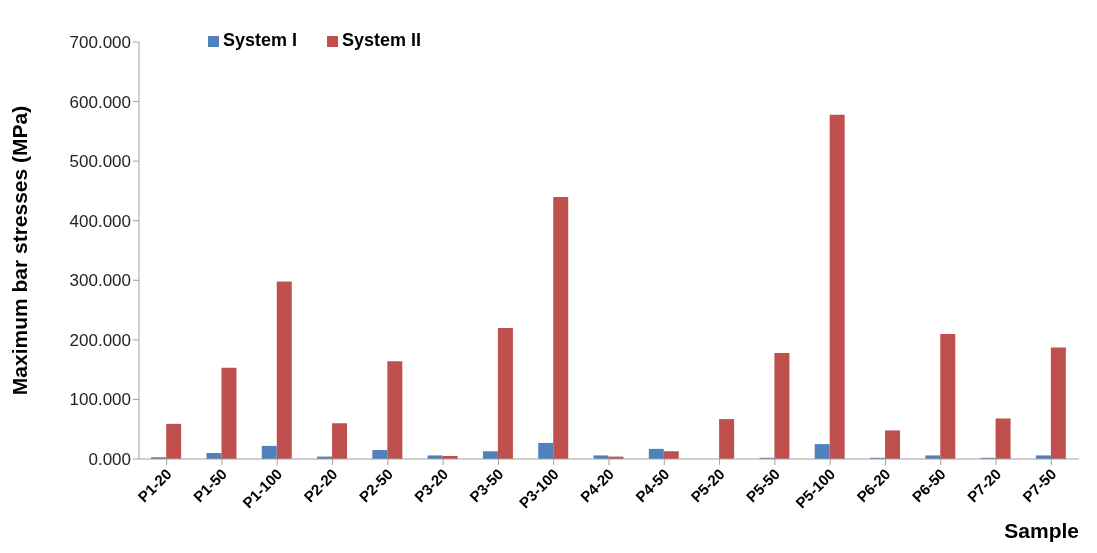  What do you see at coordinates (100, 221) in the screenshot?
I see `y-tick-label: 400.000` at bounding box center [100, 221].